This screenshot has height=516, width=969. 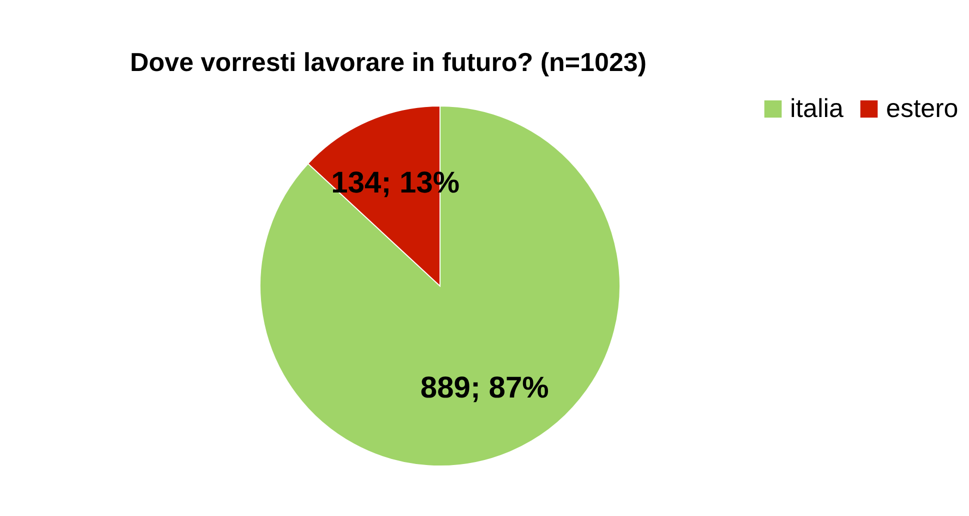 What do you see at coordinates (922, 108) in the screenshot?
I see `legend-label: estero` at bounding box center [922, 108].